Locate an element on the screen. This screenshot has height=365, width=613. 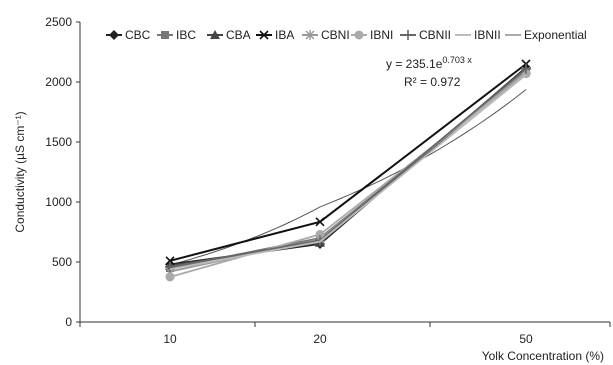
y-tick-label: 2000 is located at coordinates (58, 82).